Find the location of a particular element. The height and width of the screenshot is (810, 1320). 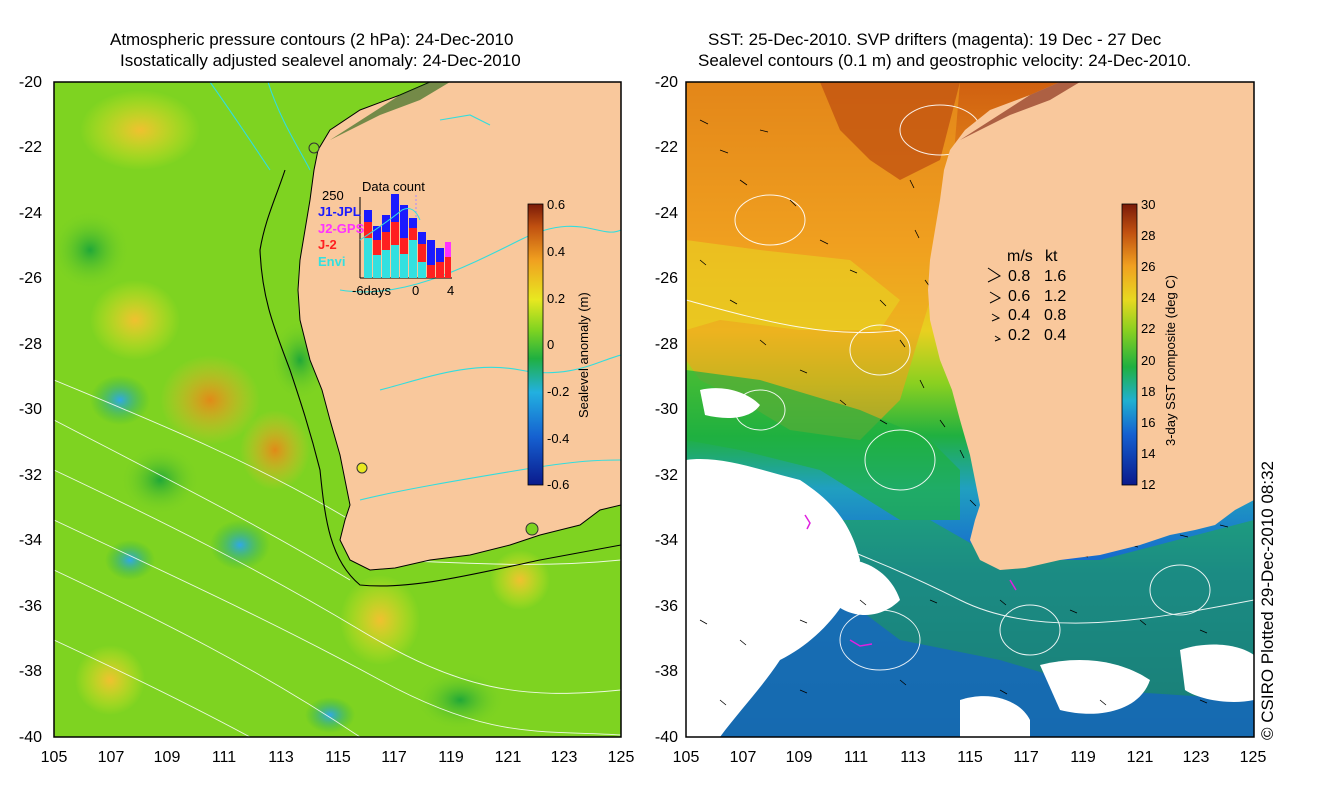

speed-legend-kt: 0.4 is located at coordinates (1055, 335).